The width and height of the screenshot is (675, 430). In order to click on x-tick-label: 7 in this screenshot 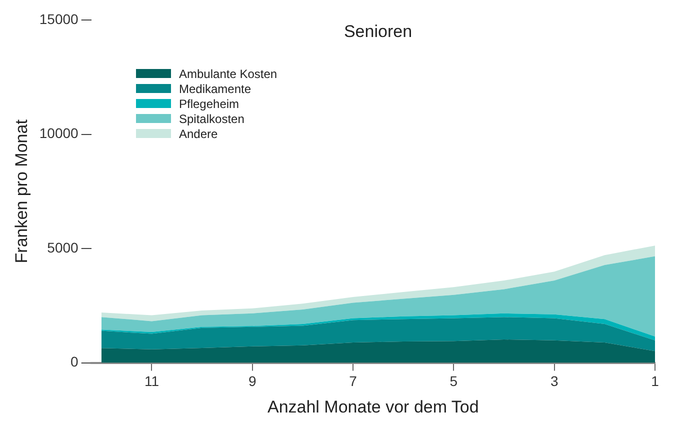, I will do `click(353, 381)`.